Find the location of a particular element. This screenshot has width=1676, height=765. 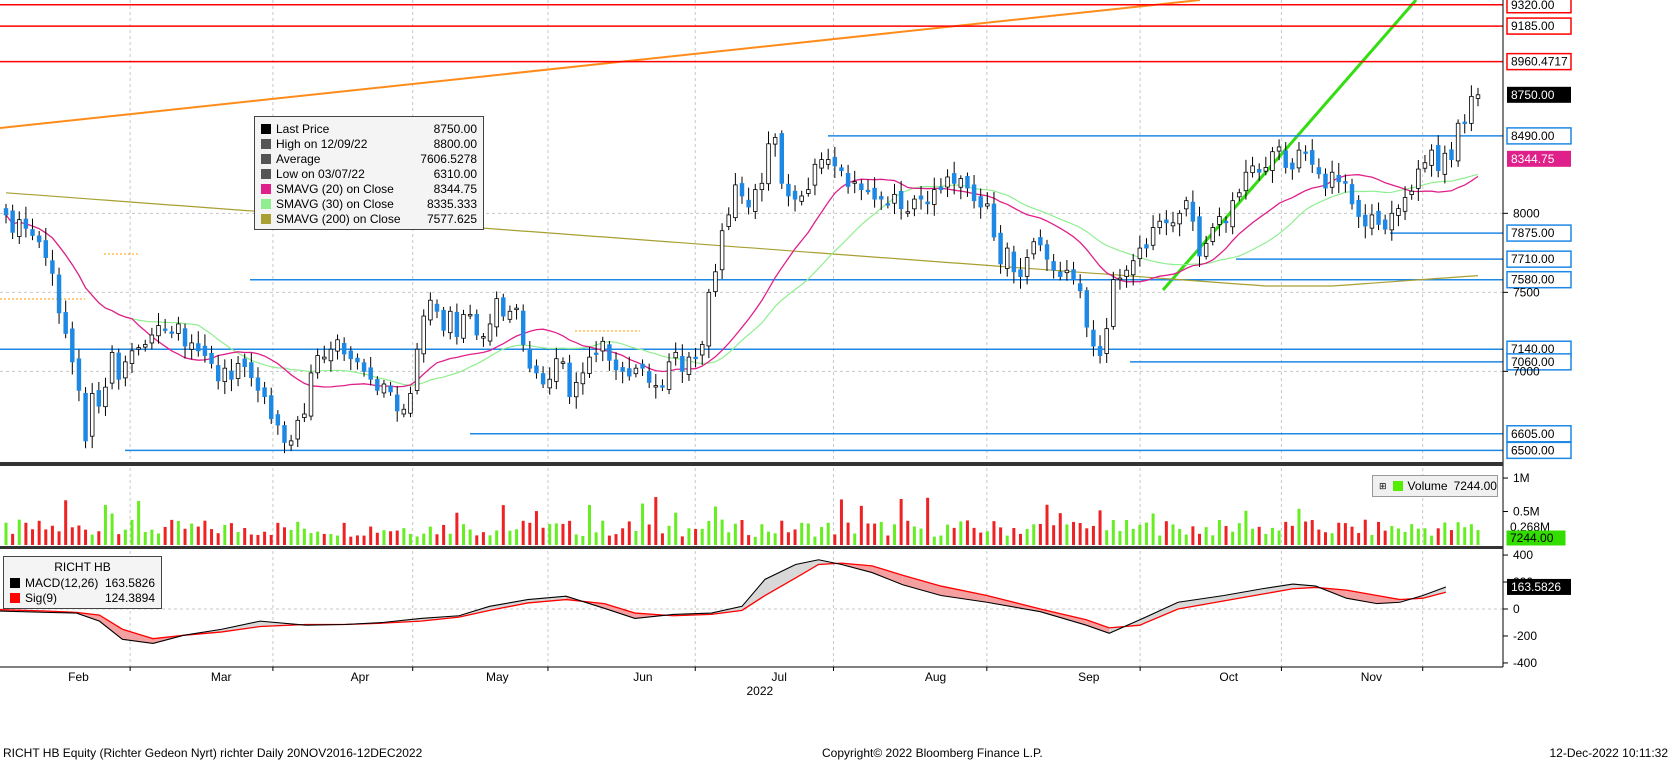

month-label: Sep is located at coordinates (1089, 677).